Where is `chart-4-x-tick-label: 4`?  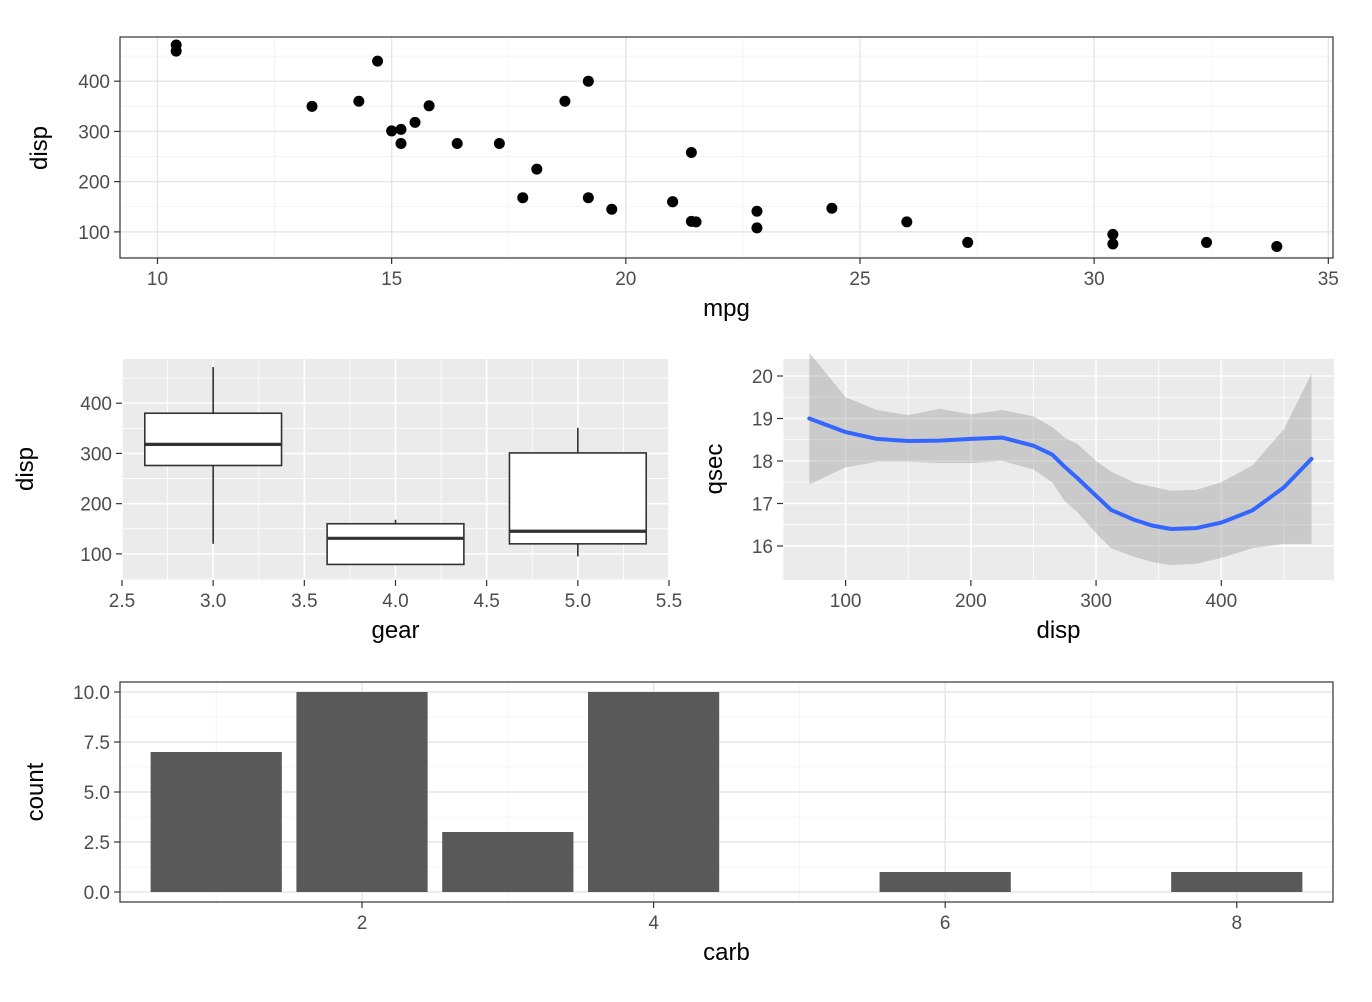 chart-4-x-tick-label: 4 is located at coordinates (653, 923).